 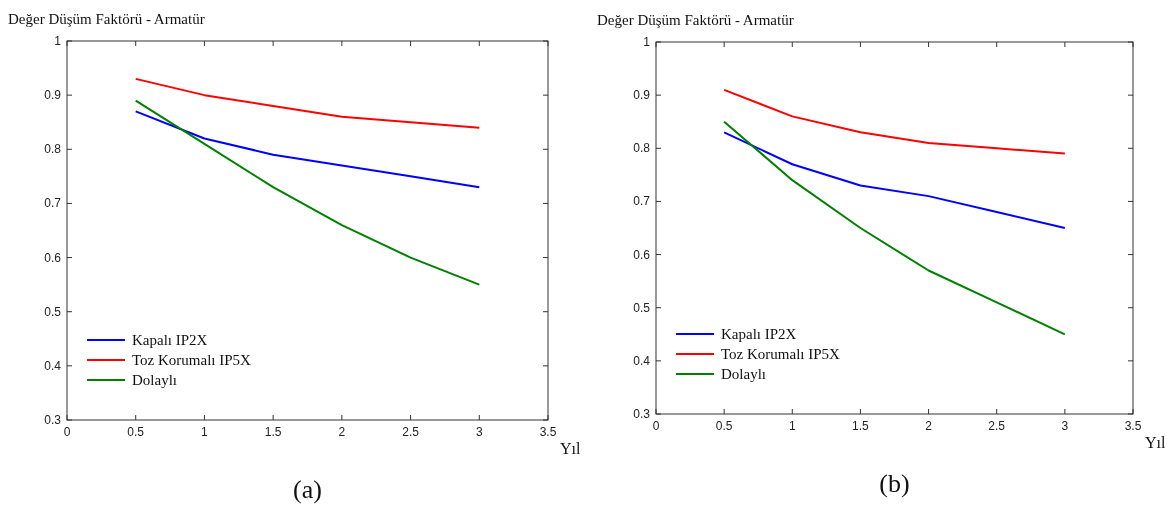 I want to click on text: (b), so click(x=894, y=483).